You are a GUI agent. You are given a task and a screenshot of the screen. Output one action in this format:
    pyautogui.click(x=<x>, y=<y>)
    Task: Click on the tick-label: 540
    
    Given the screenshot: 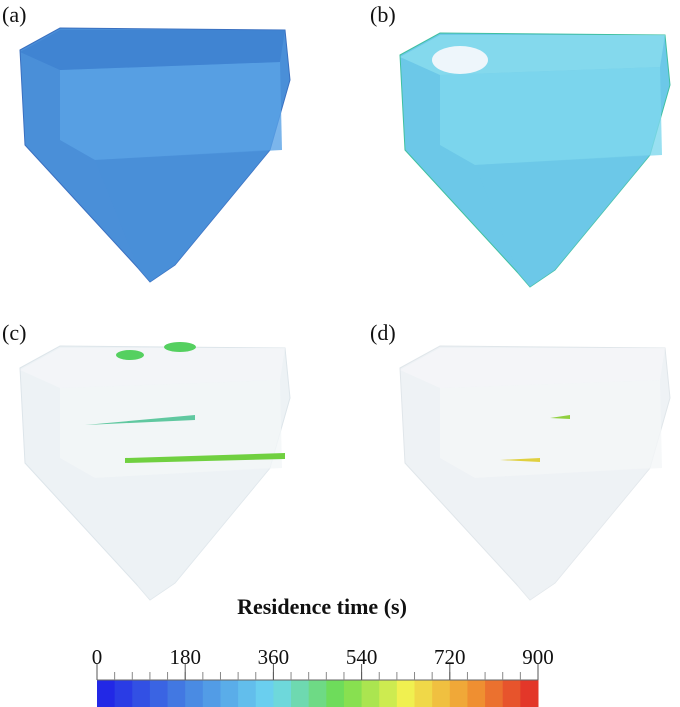 What is the action you would take?
    pyautogui.click(x=362, y=657)
    